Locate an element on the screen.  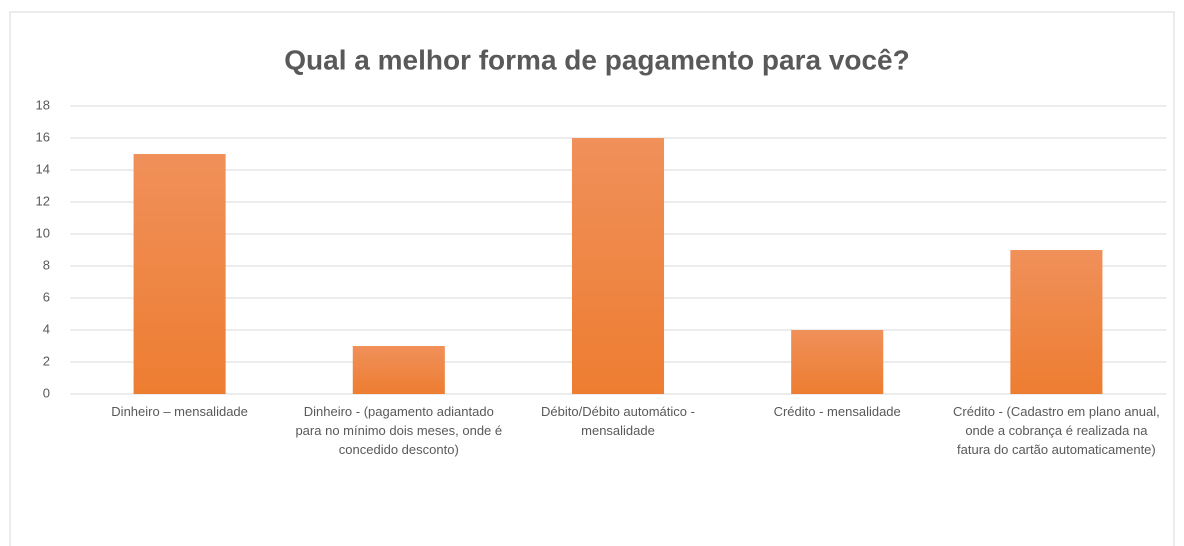
y-tick-label: 8 is located at coordinates (46, 264).